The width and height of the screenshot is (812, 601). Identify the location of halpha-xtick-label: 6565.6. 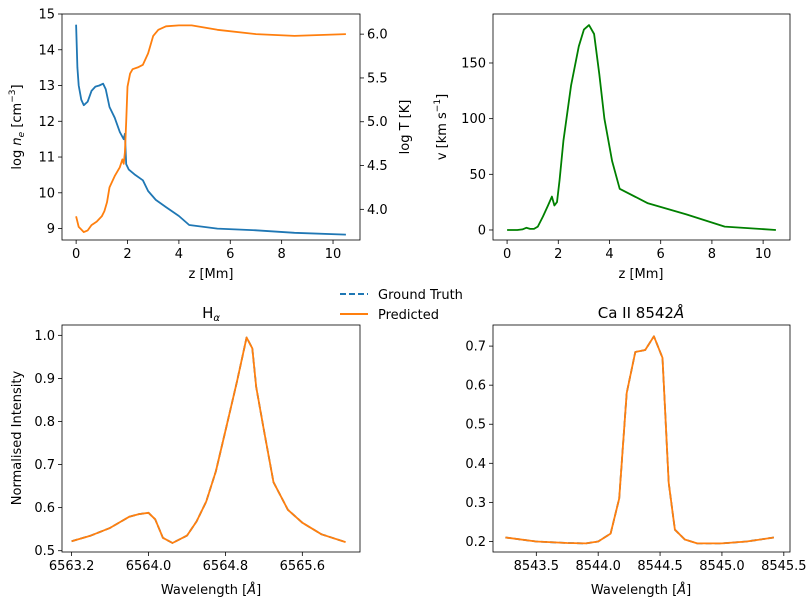
(303, 566).